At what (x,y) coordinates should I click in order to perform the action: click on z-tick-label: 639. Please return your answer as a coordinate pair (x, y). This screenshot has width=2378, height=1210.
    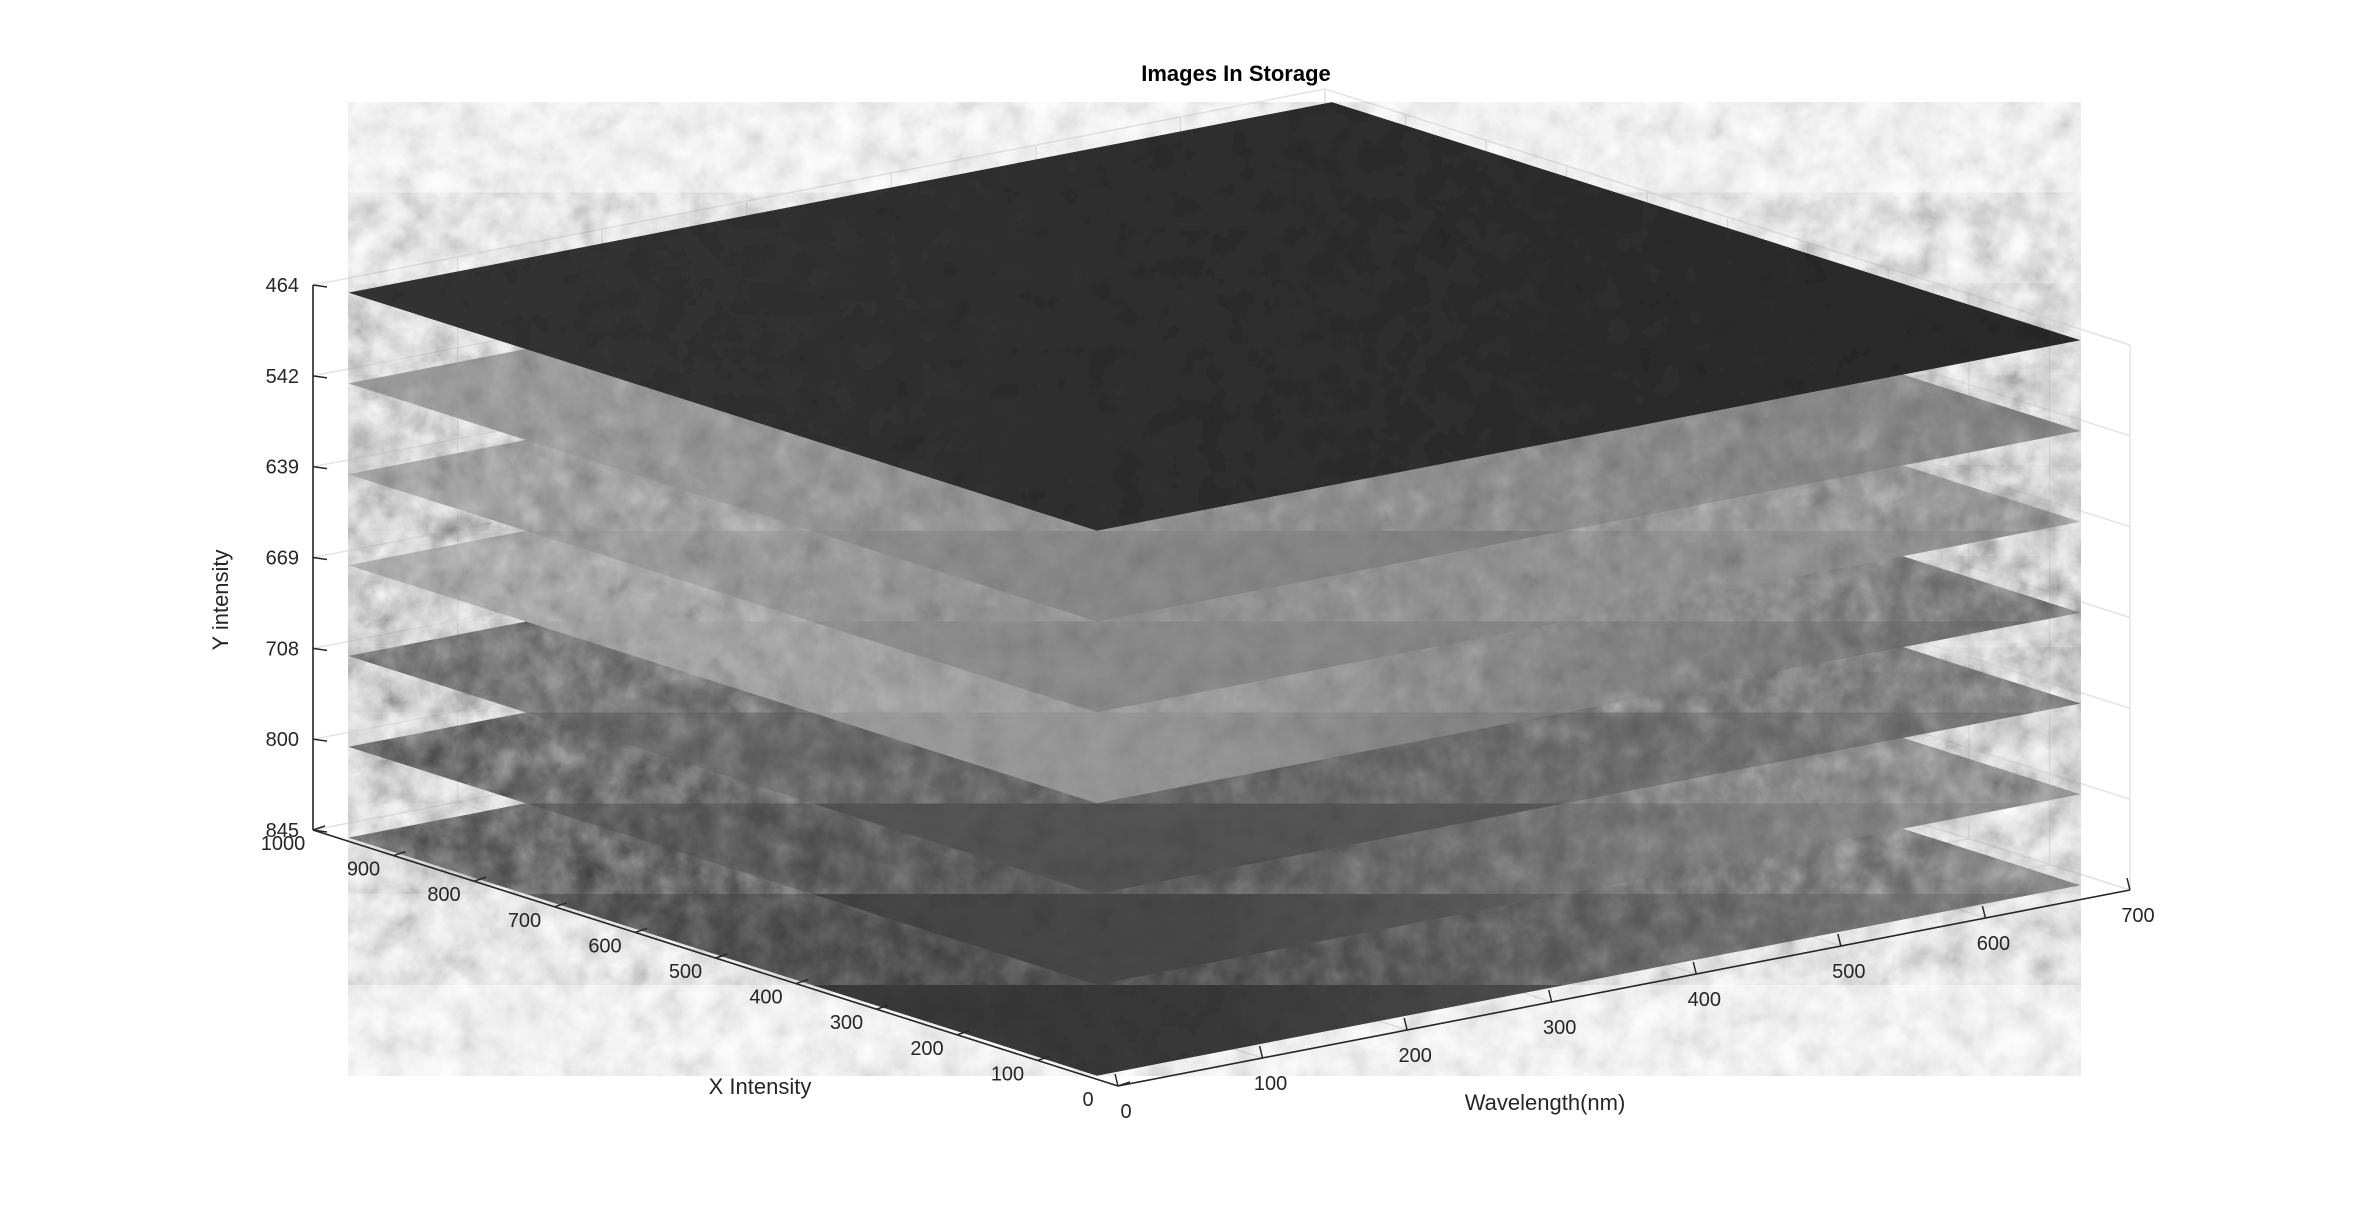
    Looking at the image, I should click on (282, 468).